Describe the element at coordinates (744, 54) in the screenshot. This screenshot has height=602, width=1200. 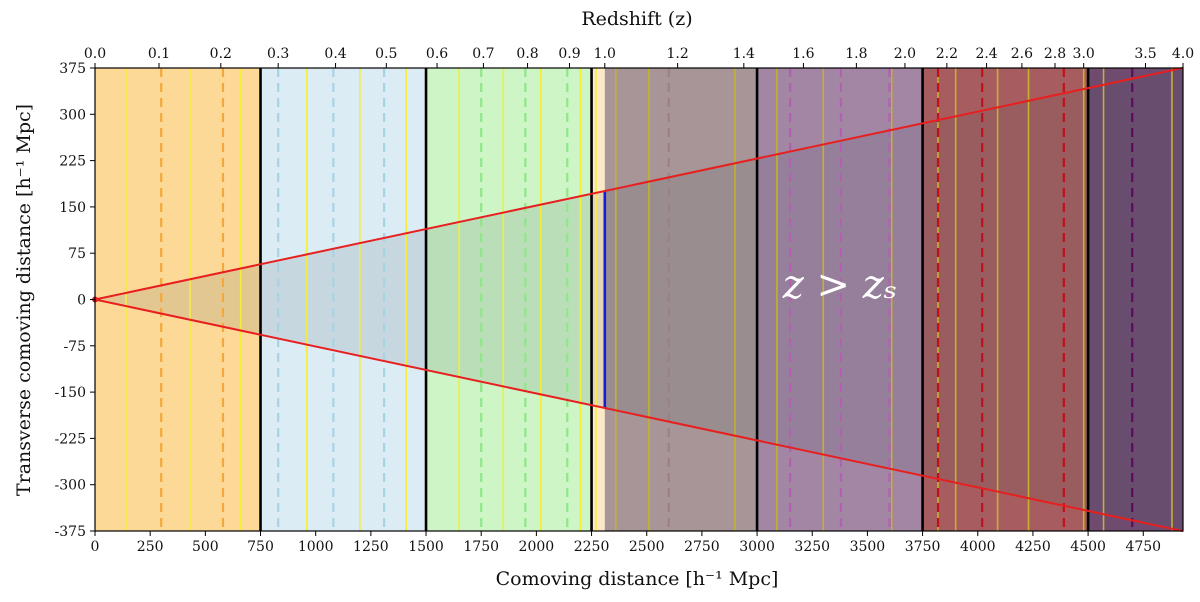
I see `x2-tick-label-12: 1.4` at that location.